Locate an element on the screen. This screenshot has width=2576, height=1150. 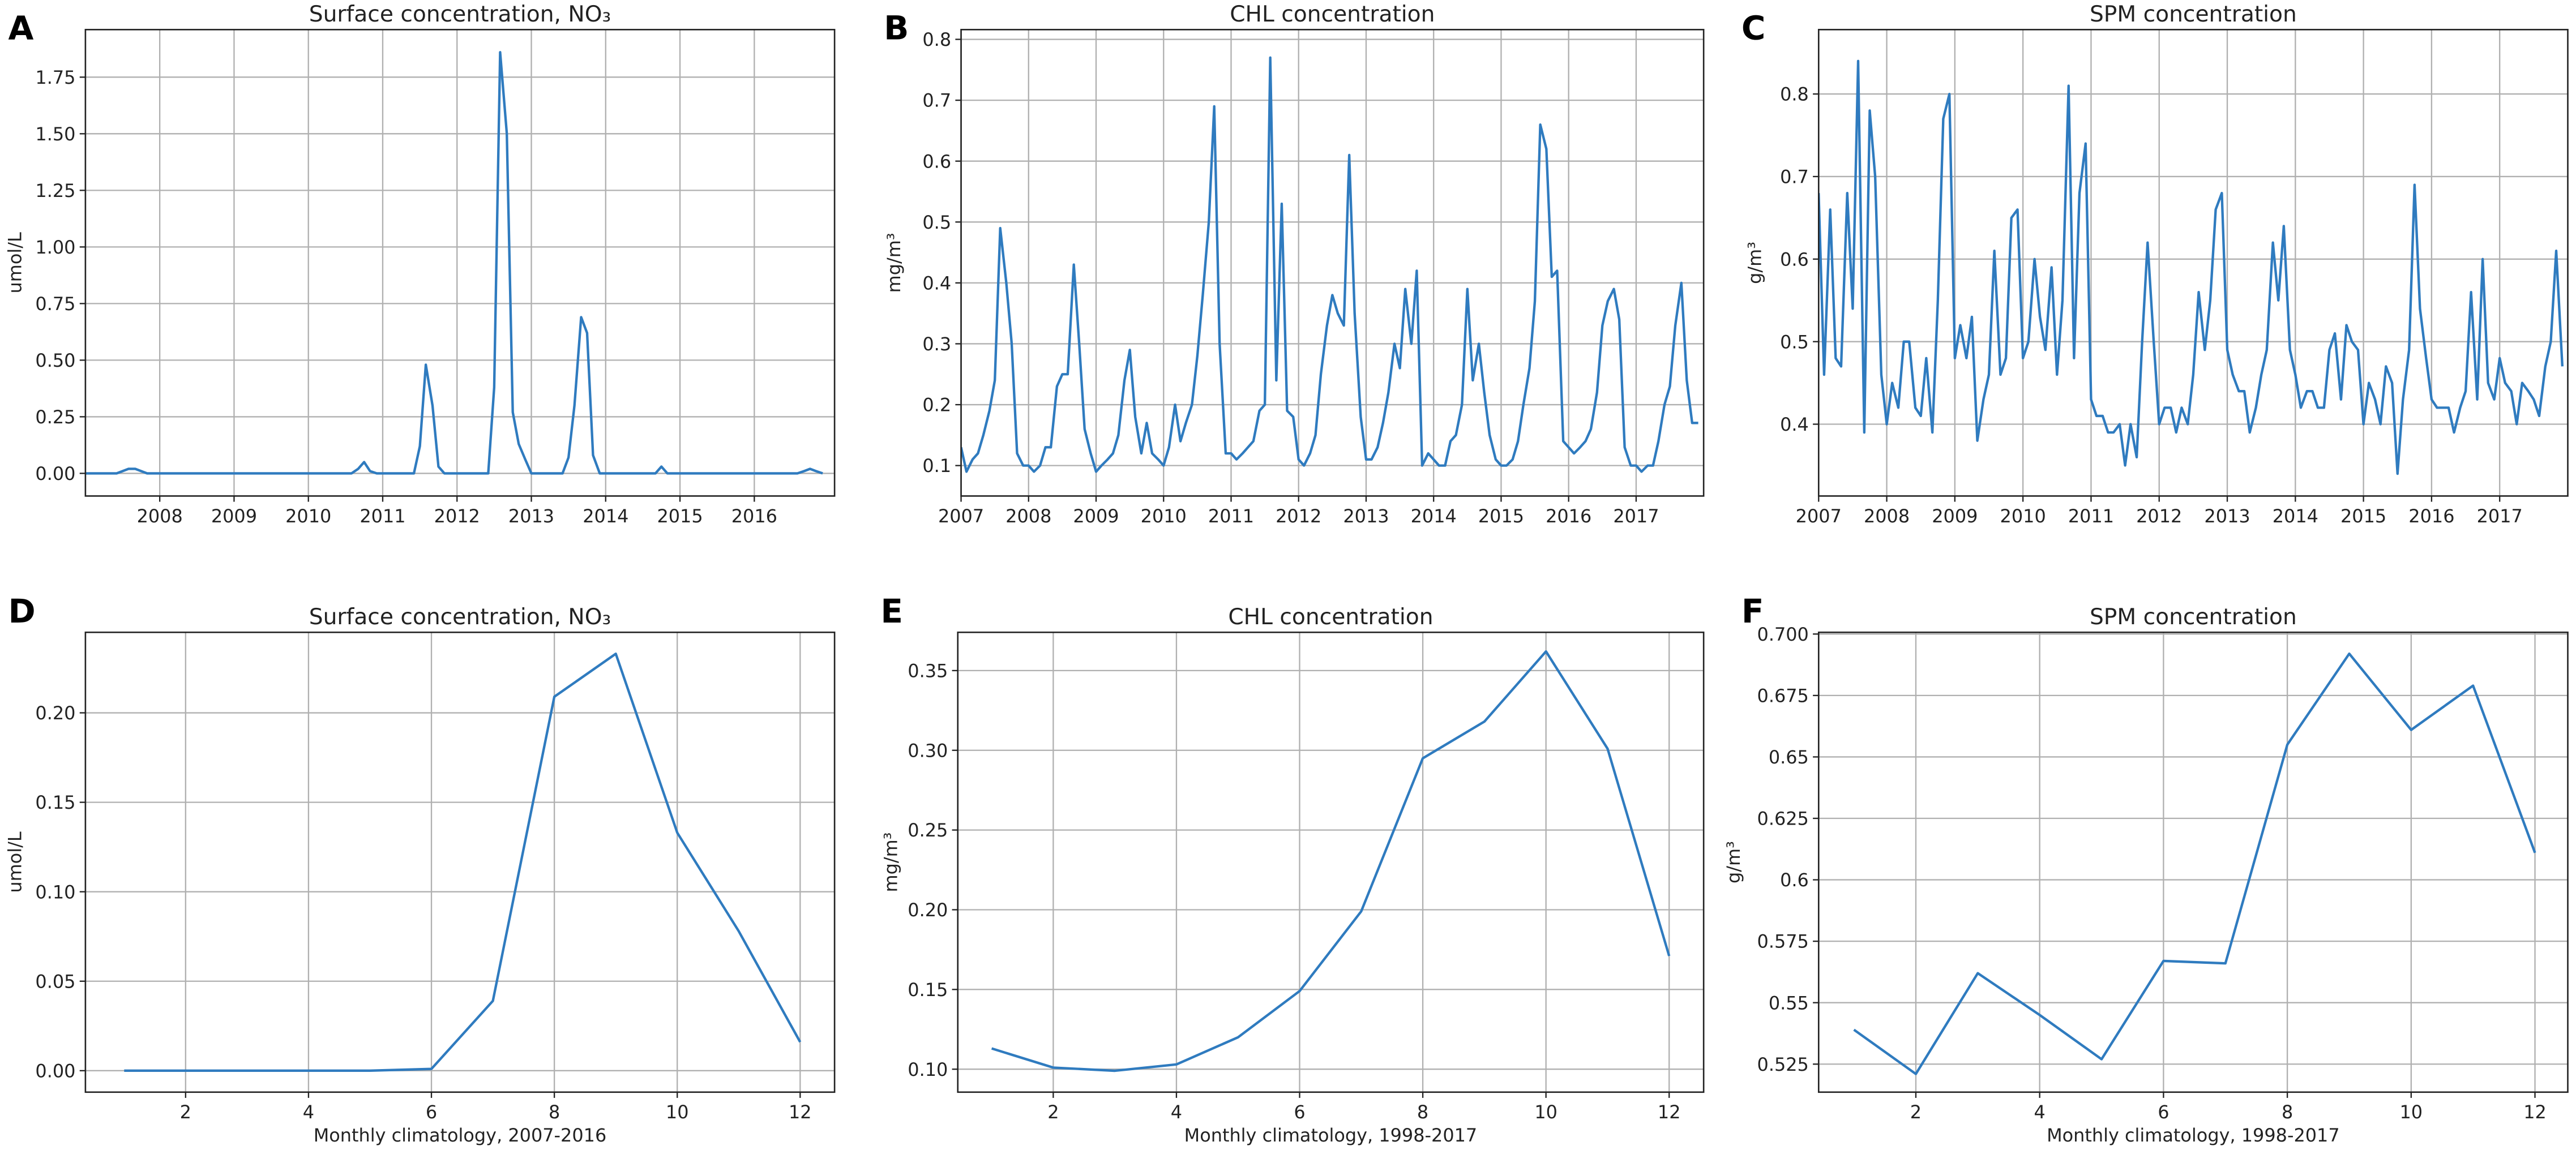
y-axis-label: g/m³ is located at coordinates (1733, 862).